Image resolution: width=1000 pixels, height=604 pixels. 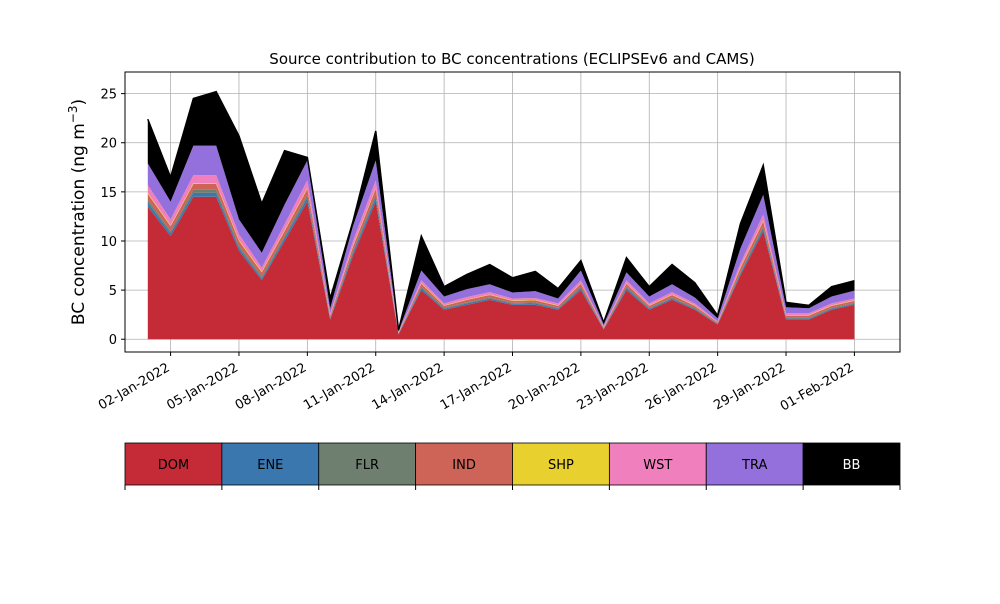 I want to click on legend-item-flr: FLR, so click(x=367, y=464).